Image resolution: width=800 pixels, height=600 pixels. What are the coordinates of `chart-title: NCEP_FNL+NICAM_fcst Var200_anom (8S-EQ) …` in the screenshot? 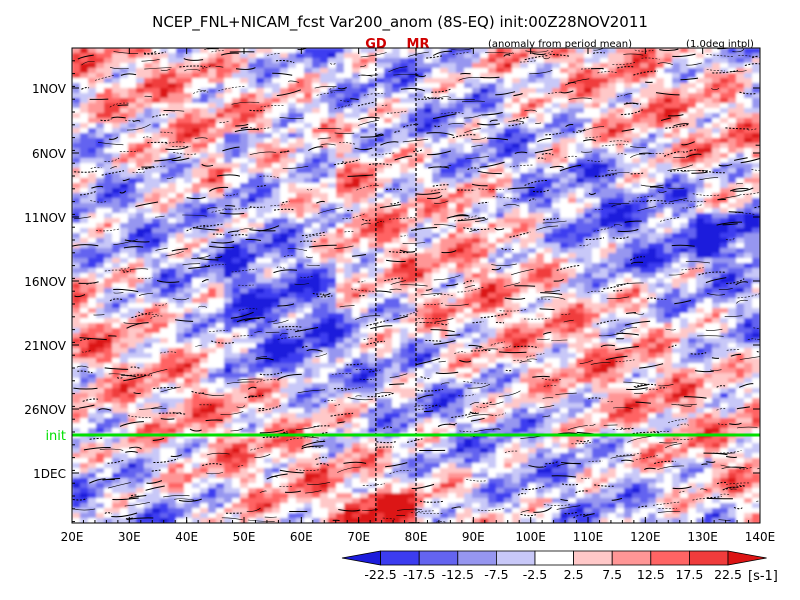 It's located at (400, 22).